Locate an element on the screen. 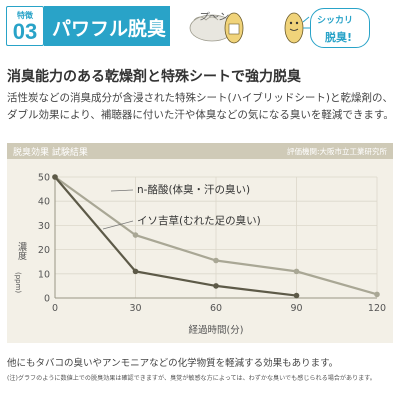  x-tick-label: 30 is located at coordinates (135, 308).